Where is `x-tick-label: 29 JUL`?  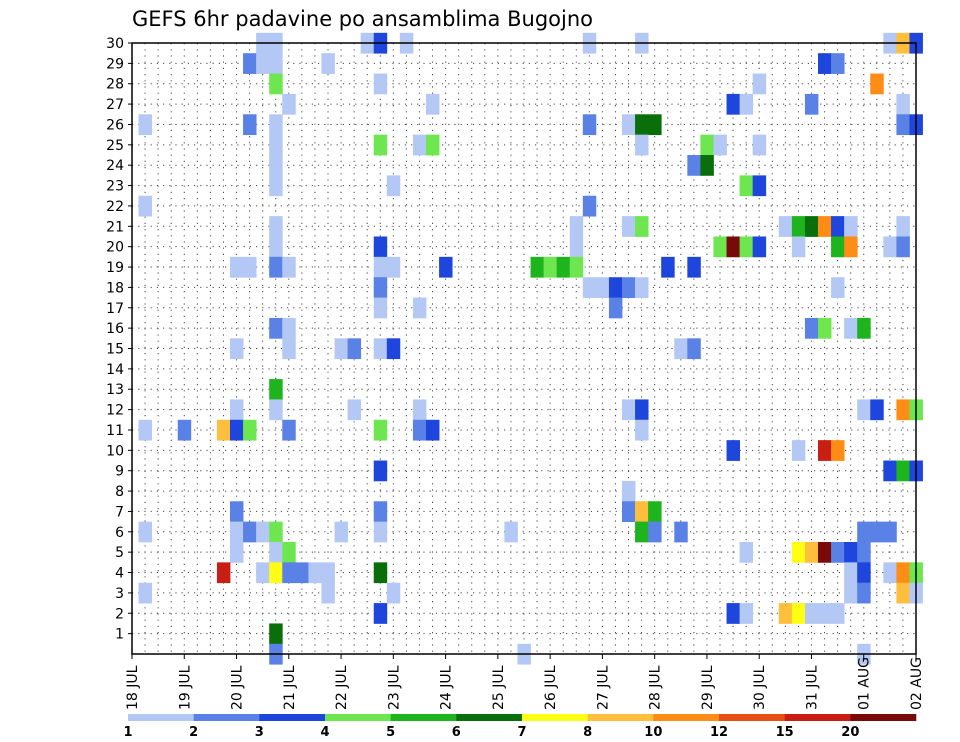
x-tick-label: 29 JUL is located at coordinates (708, 687).